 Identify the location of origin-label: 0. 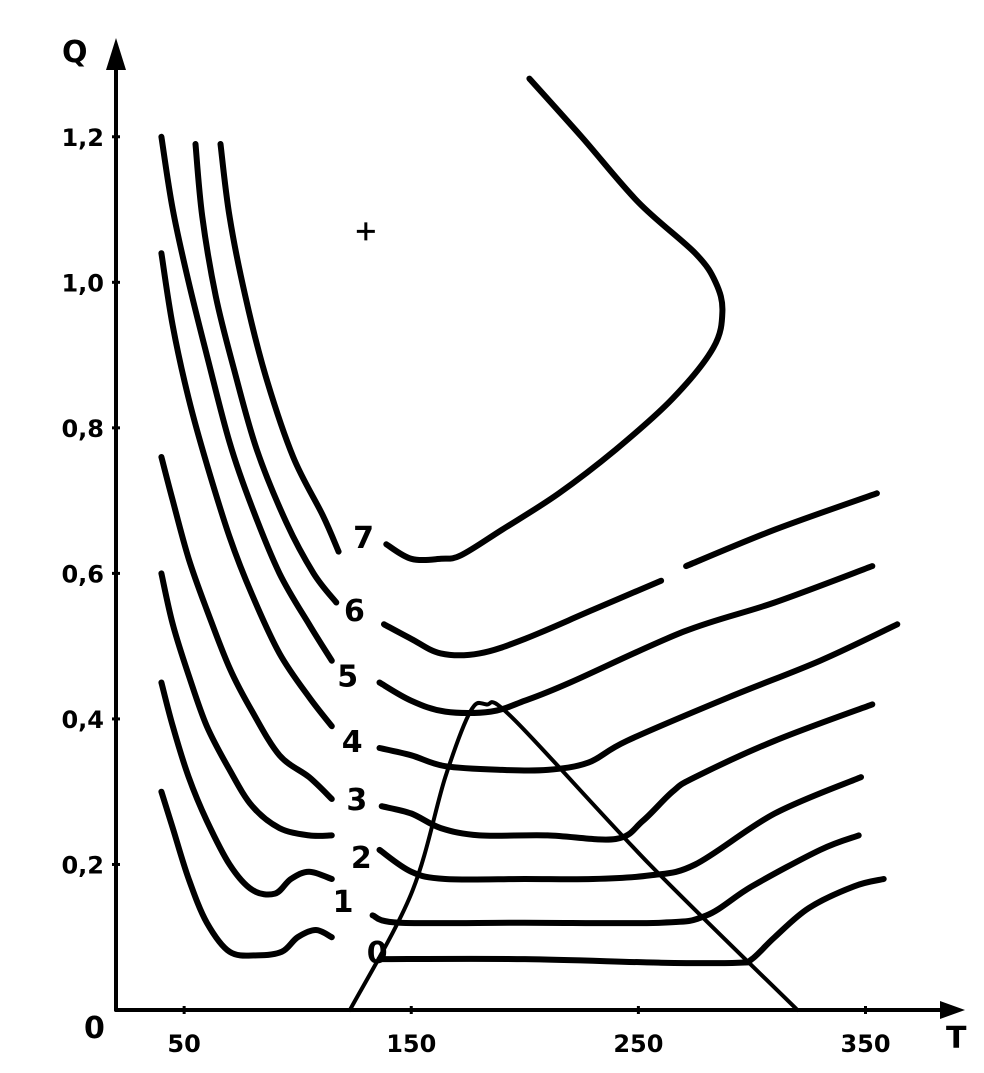
(94, 1028).